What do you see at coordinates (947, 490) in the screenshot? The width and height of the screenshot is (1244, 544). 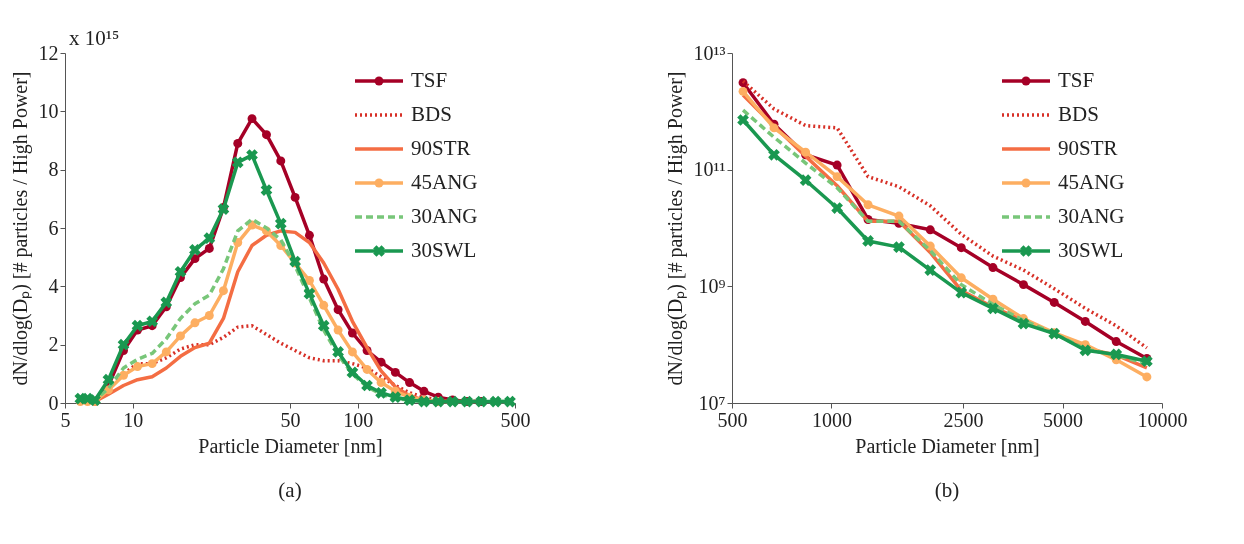 I see `text: (b)` at bounding box center [947, 490].